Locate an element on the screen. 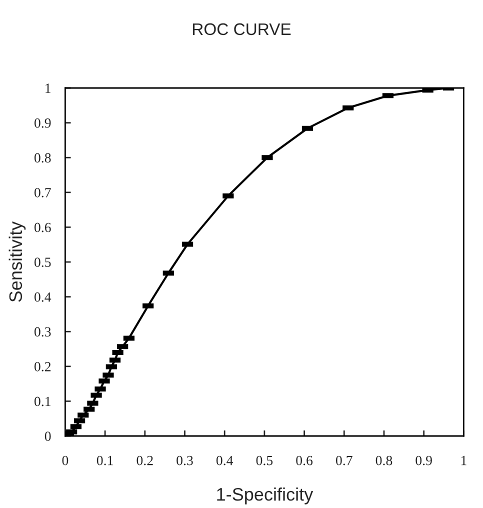 Image resolution: width=483 pixels, height=508 pixels. chart-title: ROC CURVE is located at coordinates (242, 29).